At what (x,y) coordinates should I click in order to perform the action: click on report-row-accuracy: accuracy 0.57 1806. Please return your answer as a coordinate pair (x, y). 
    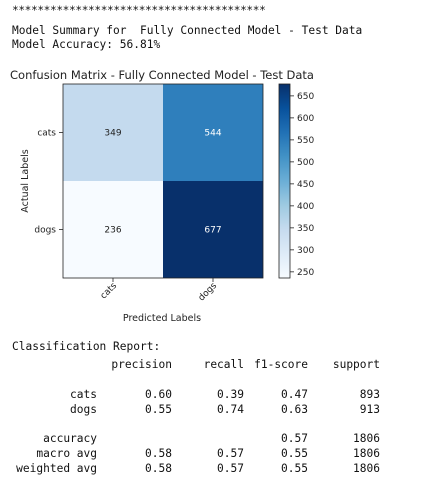
    Looking at the image, I should click on (196, 438).